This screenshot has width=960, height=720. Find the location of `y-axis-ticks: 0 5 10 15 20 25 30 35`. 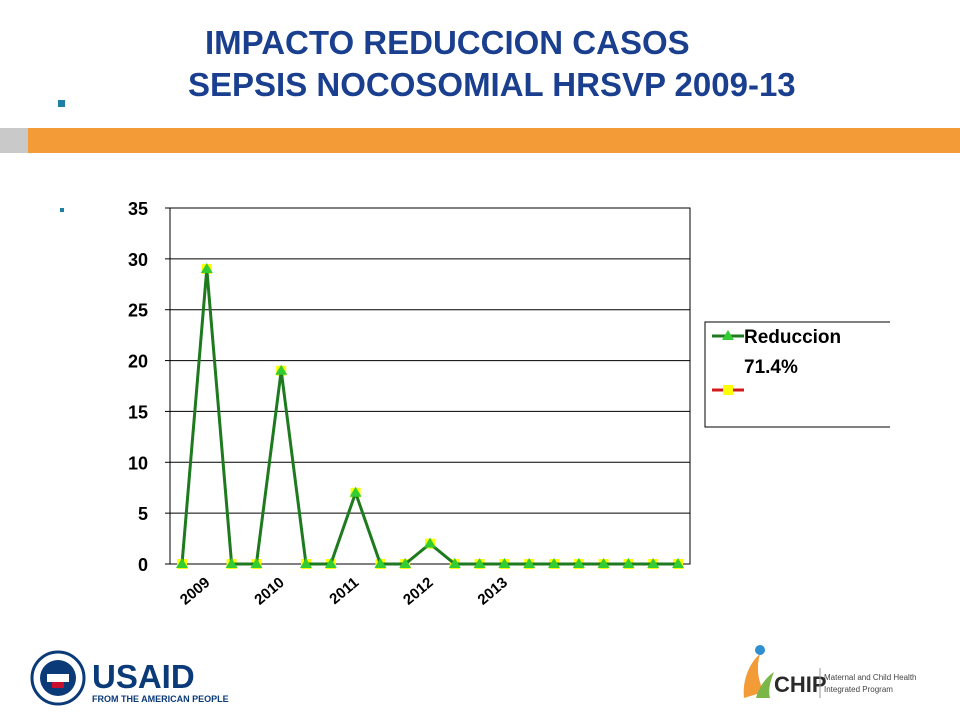

y-axis-ticks: 0 5 10 15 20 25 30 35 is located at coordinates (149, 387).